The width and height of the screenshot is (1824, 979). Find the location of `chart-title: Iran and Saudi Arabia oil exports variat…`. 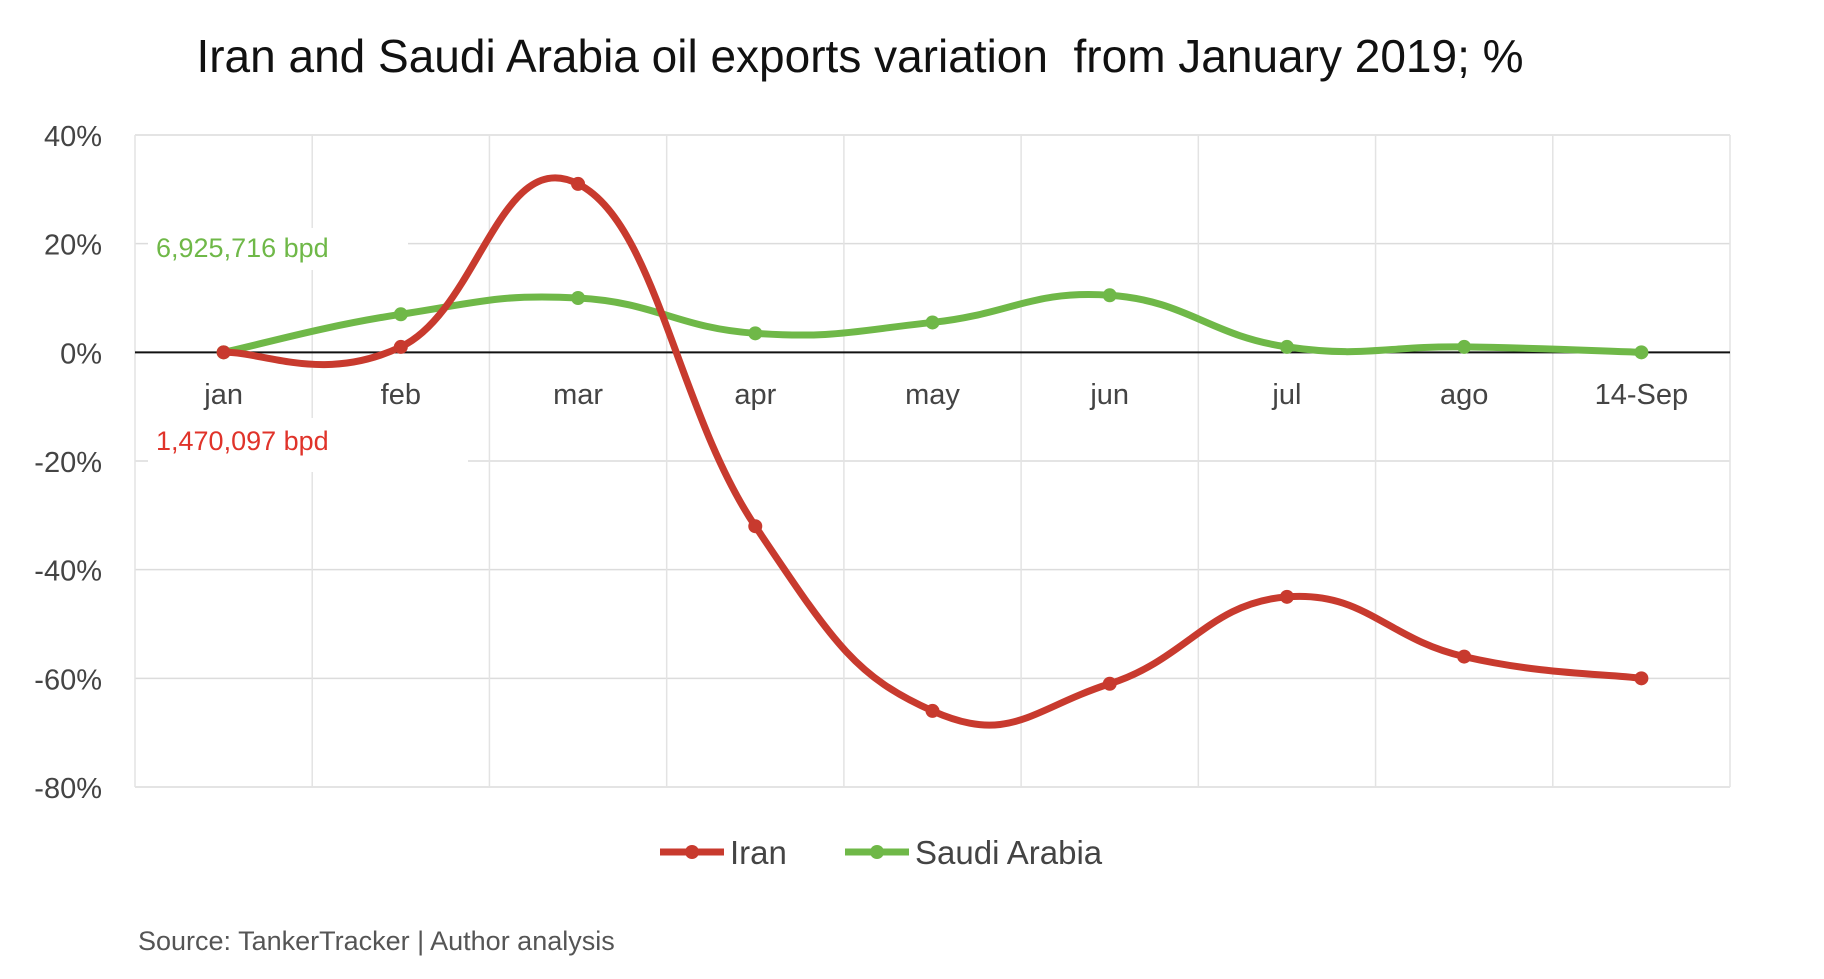

chart-title: Iran and Saudi Arabia oil exports variat… is located at coordinates (859, 56).